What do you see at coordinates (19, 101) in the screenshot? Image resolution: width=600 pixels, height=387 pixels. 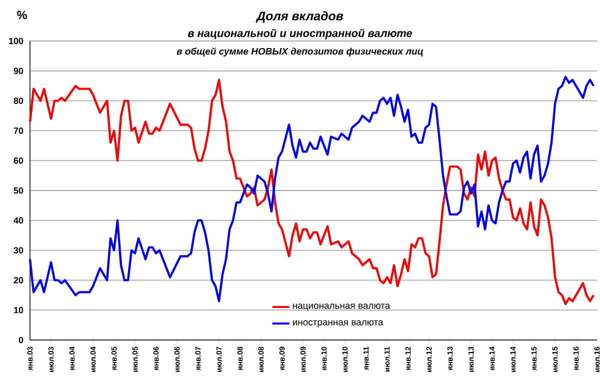 I see `y-tick-label: 80` at bounding box center [19, 101].